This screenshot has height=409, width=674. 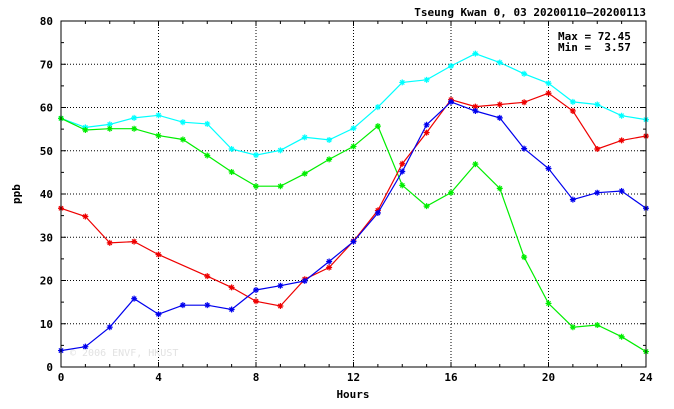 What do you see at coordinates (46, 151) in the screenshot?
I see `y-tick-label: 50` at bounding box center [46, 151].